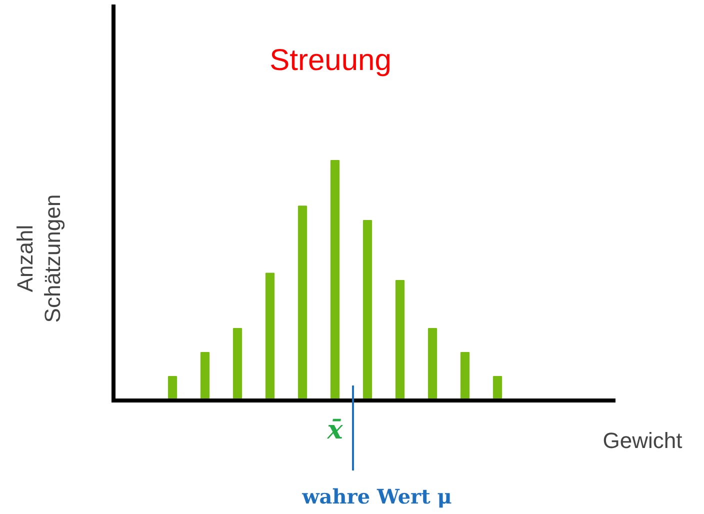  Describe the element at coordinates (642, 440) in the screenshot. I see `x-axis-title: Gewicht` at that location.